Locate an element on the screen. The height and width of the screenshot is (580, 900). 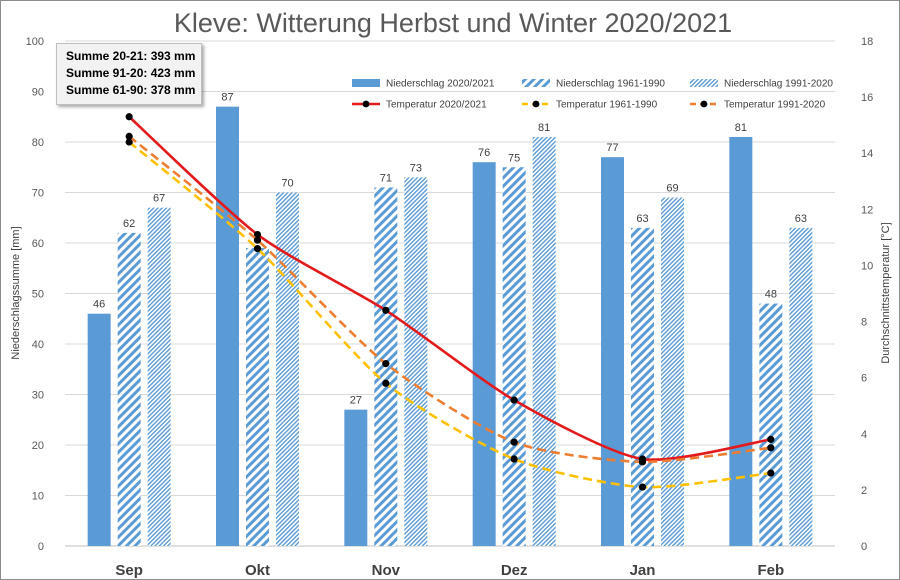
bar-data-label: 73 is located at coordinates (416, 168).